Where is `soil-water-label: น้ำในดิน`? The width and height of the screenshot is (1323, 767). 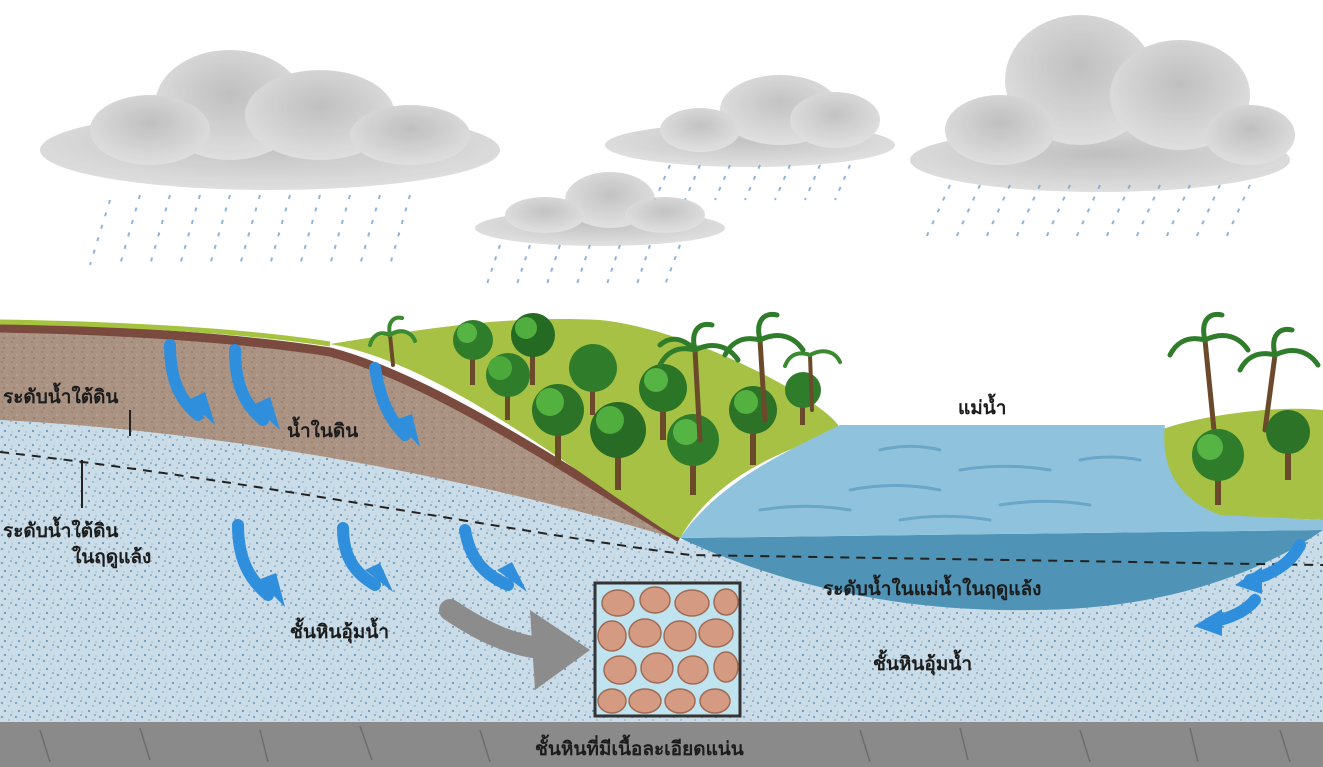 soil-water-label: น้ำในดิน is located at coordinates (323, 431).